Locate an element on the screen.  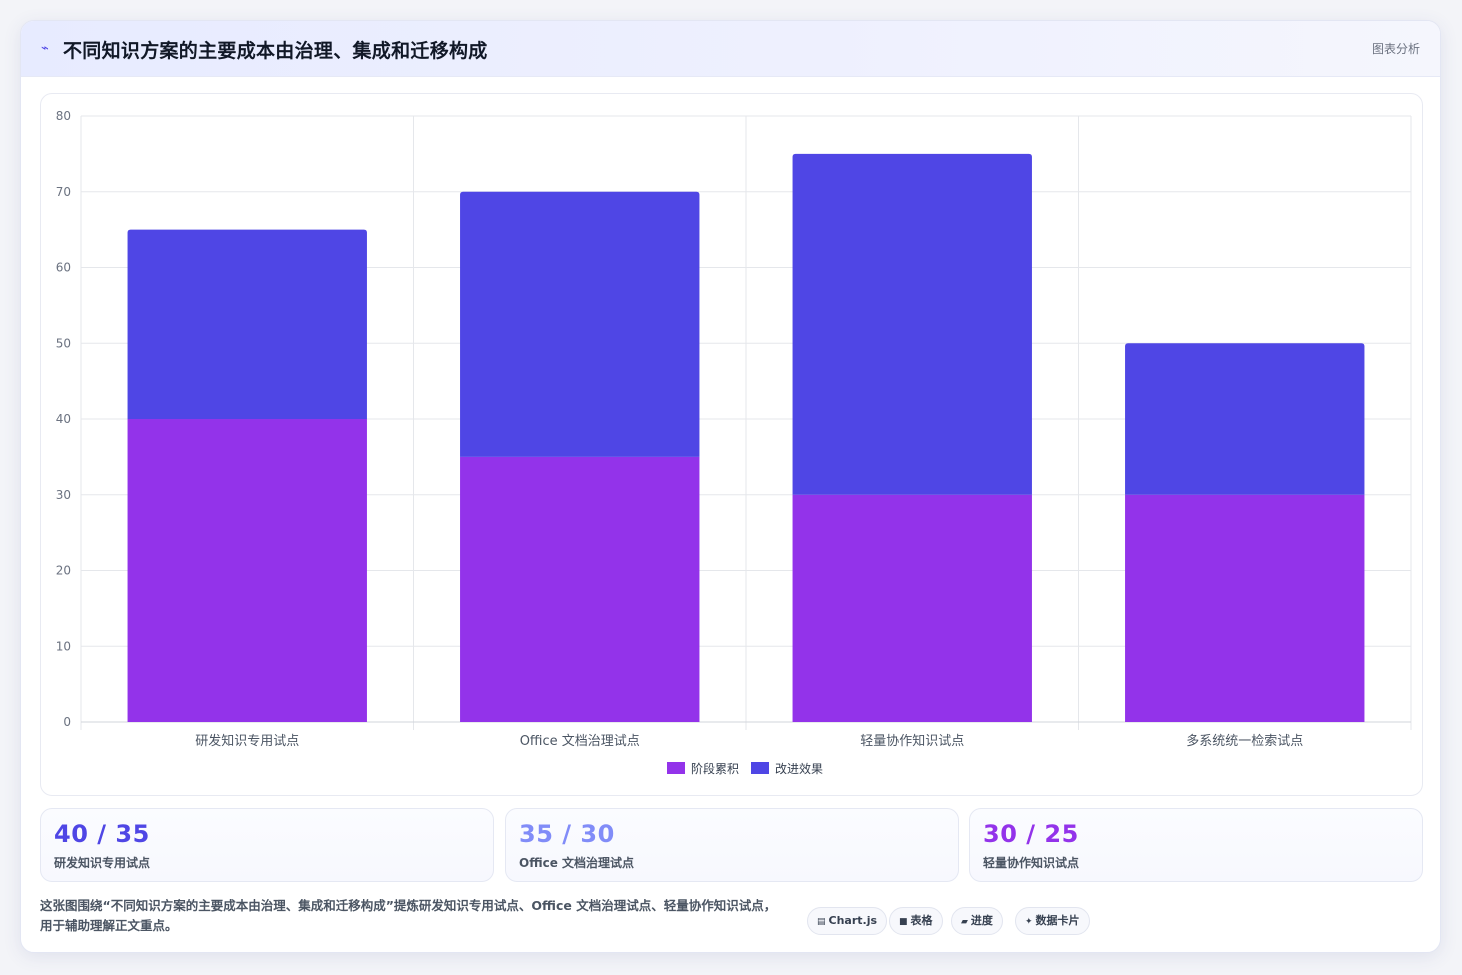
chip-data-card: ✦ 数据卡片 is located at coordinates (1052, 921).